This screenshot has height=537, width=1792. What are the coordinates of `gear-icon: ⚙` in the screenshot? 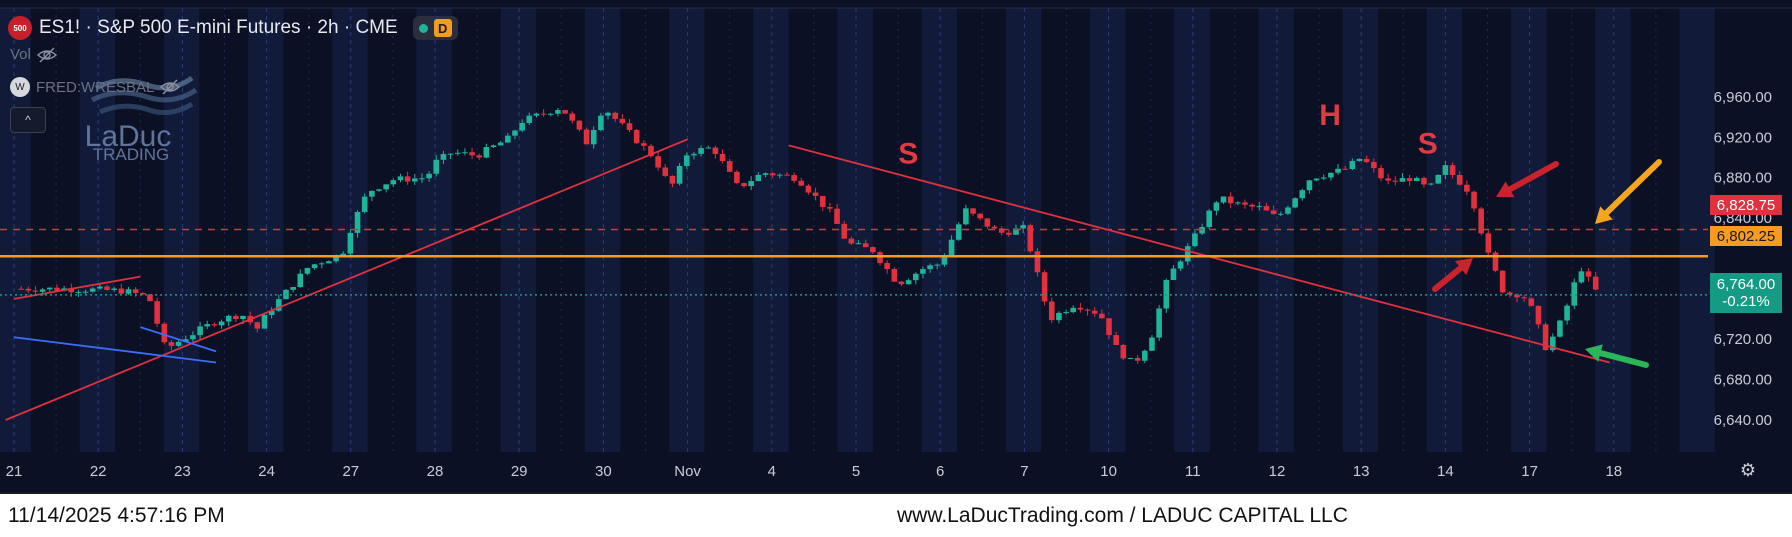 It's located at (1748, 469).